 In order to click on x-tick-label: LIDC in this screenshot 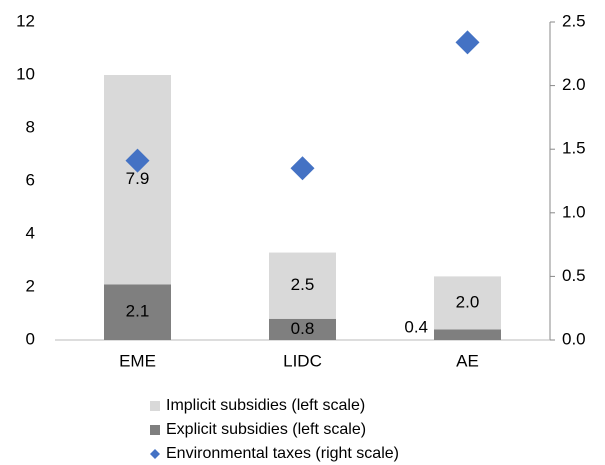, I will do `click(302, 360)`.